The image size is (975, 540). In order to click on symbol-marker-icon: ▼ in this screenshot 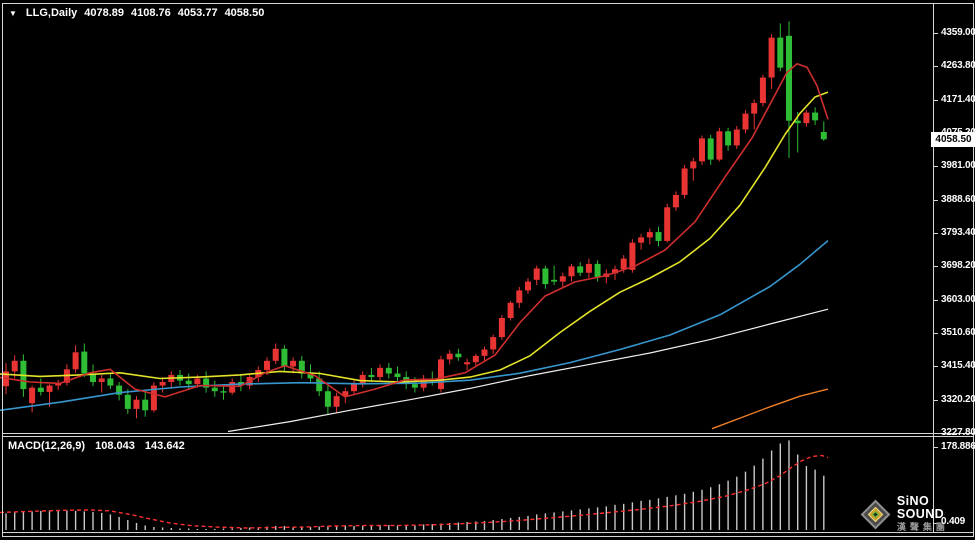, I will do `click(13, 13)`.